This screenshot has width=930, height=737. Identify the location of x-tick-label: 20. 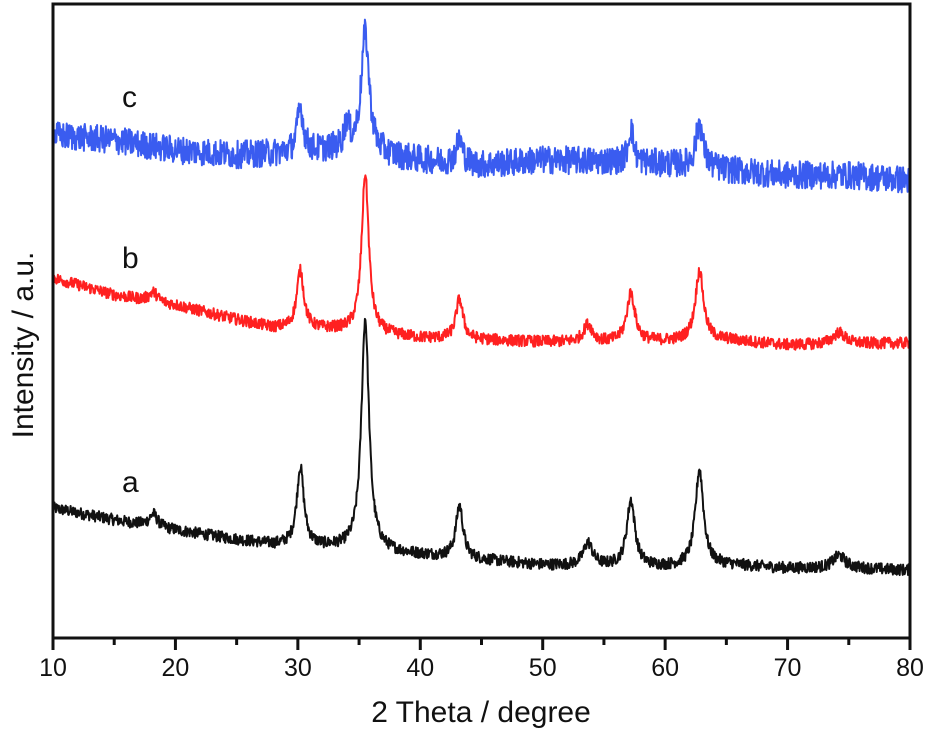
(176, 668).